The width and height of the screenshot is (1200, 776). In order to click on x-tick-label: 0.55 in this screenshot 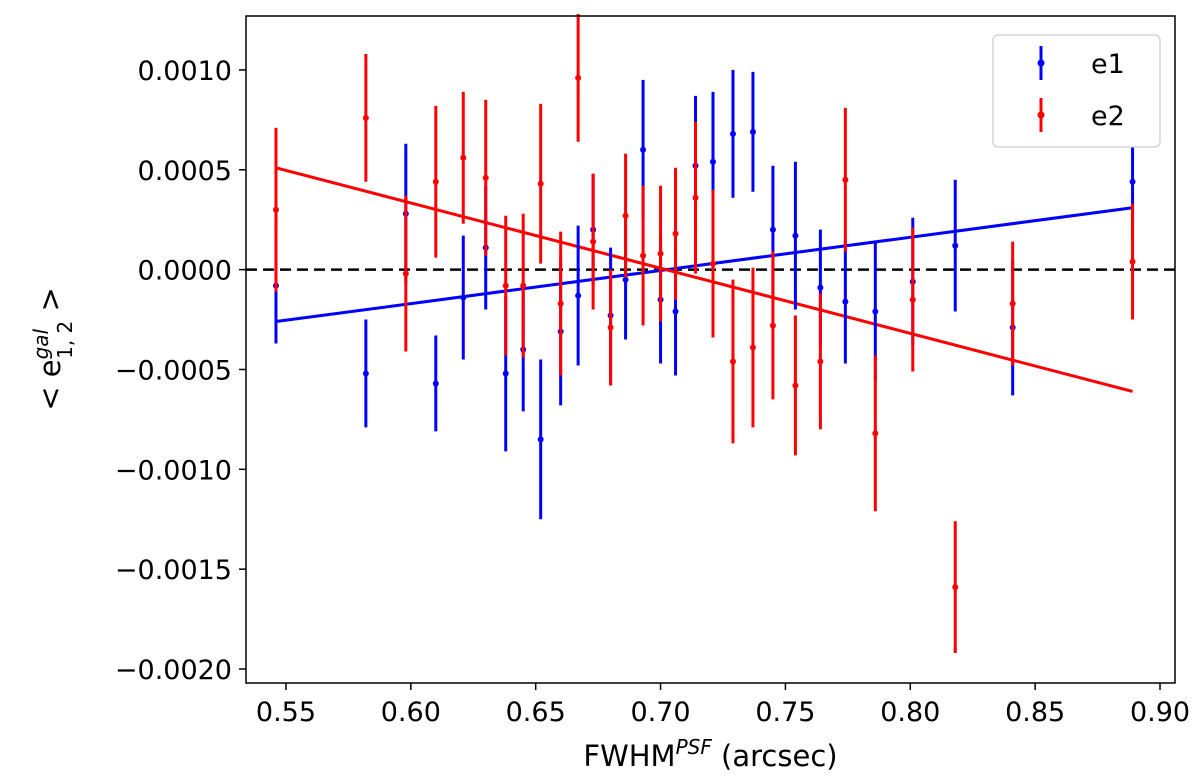, I will do `click(286, 712)`.